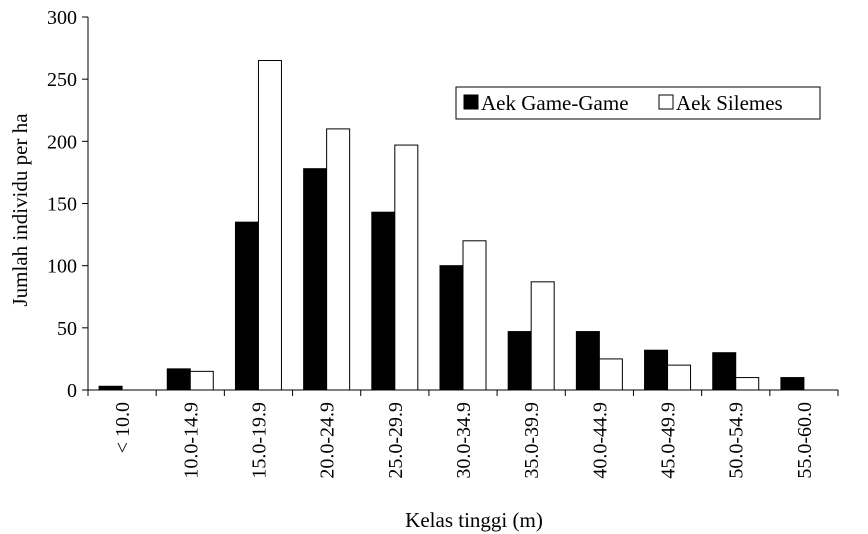  Describe the element at coordinates (62, 205) in the screenshot. I see `y-tick-label: 150` at that location.